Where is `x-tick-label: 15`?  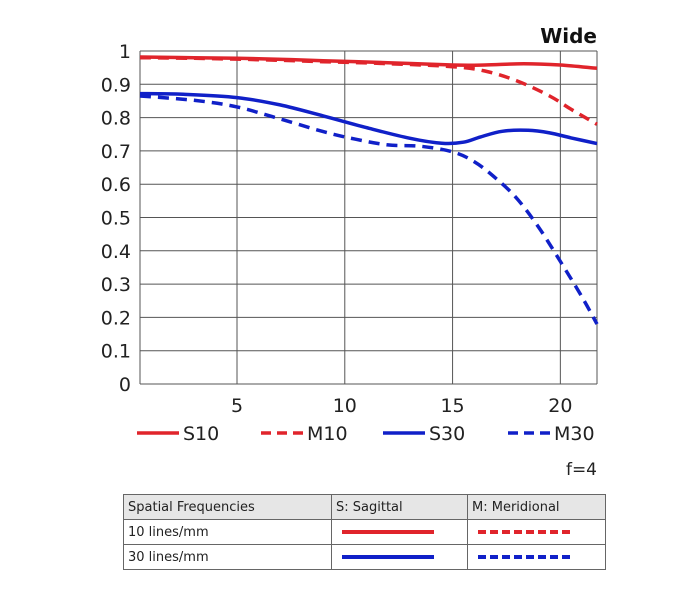 x-tick-label: 15 is located at coordinates (452, 406).